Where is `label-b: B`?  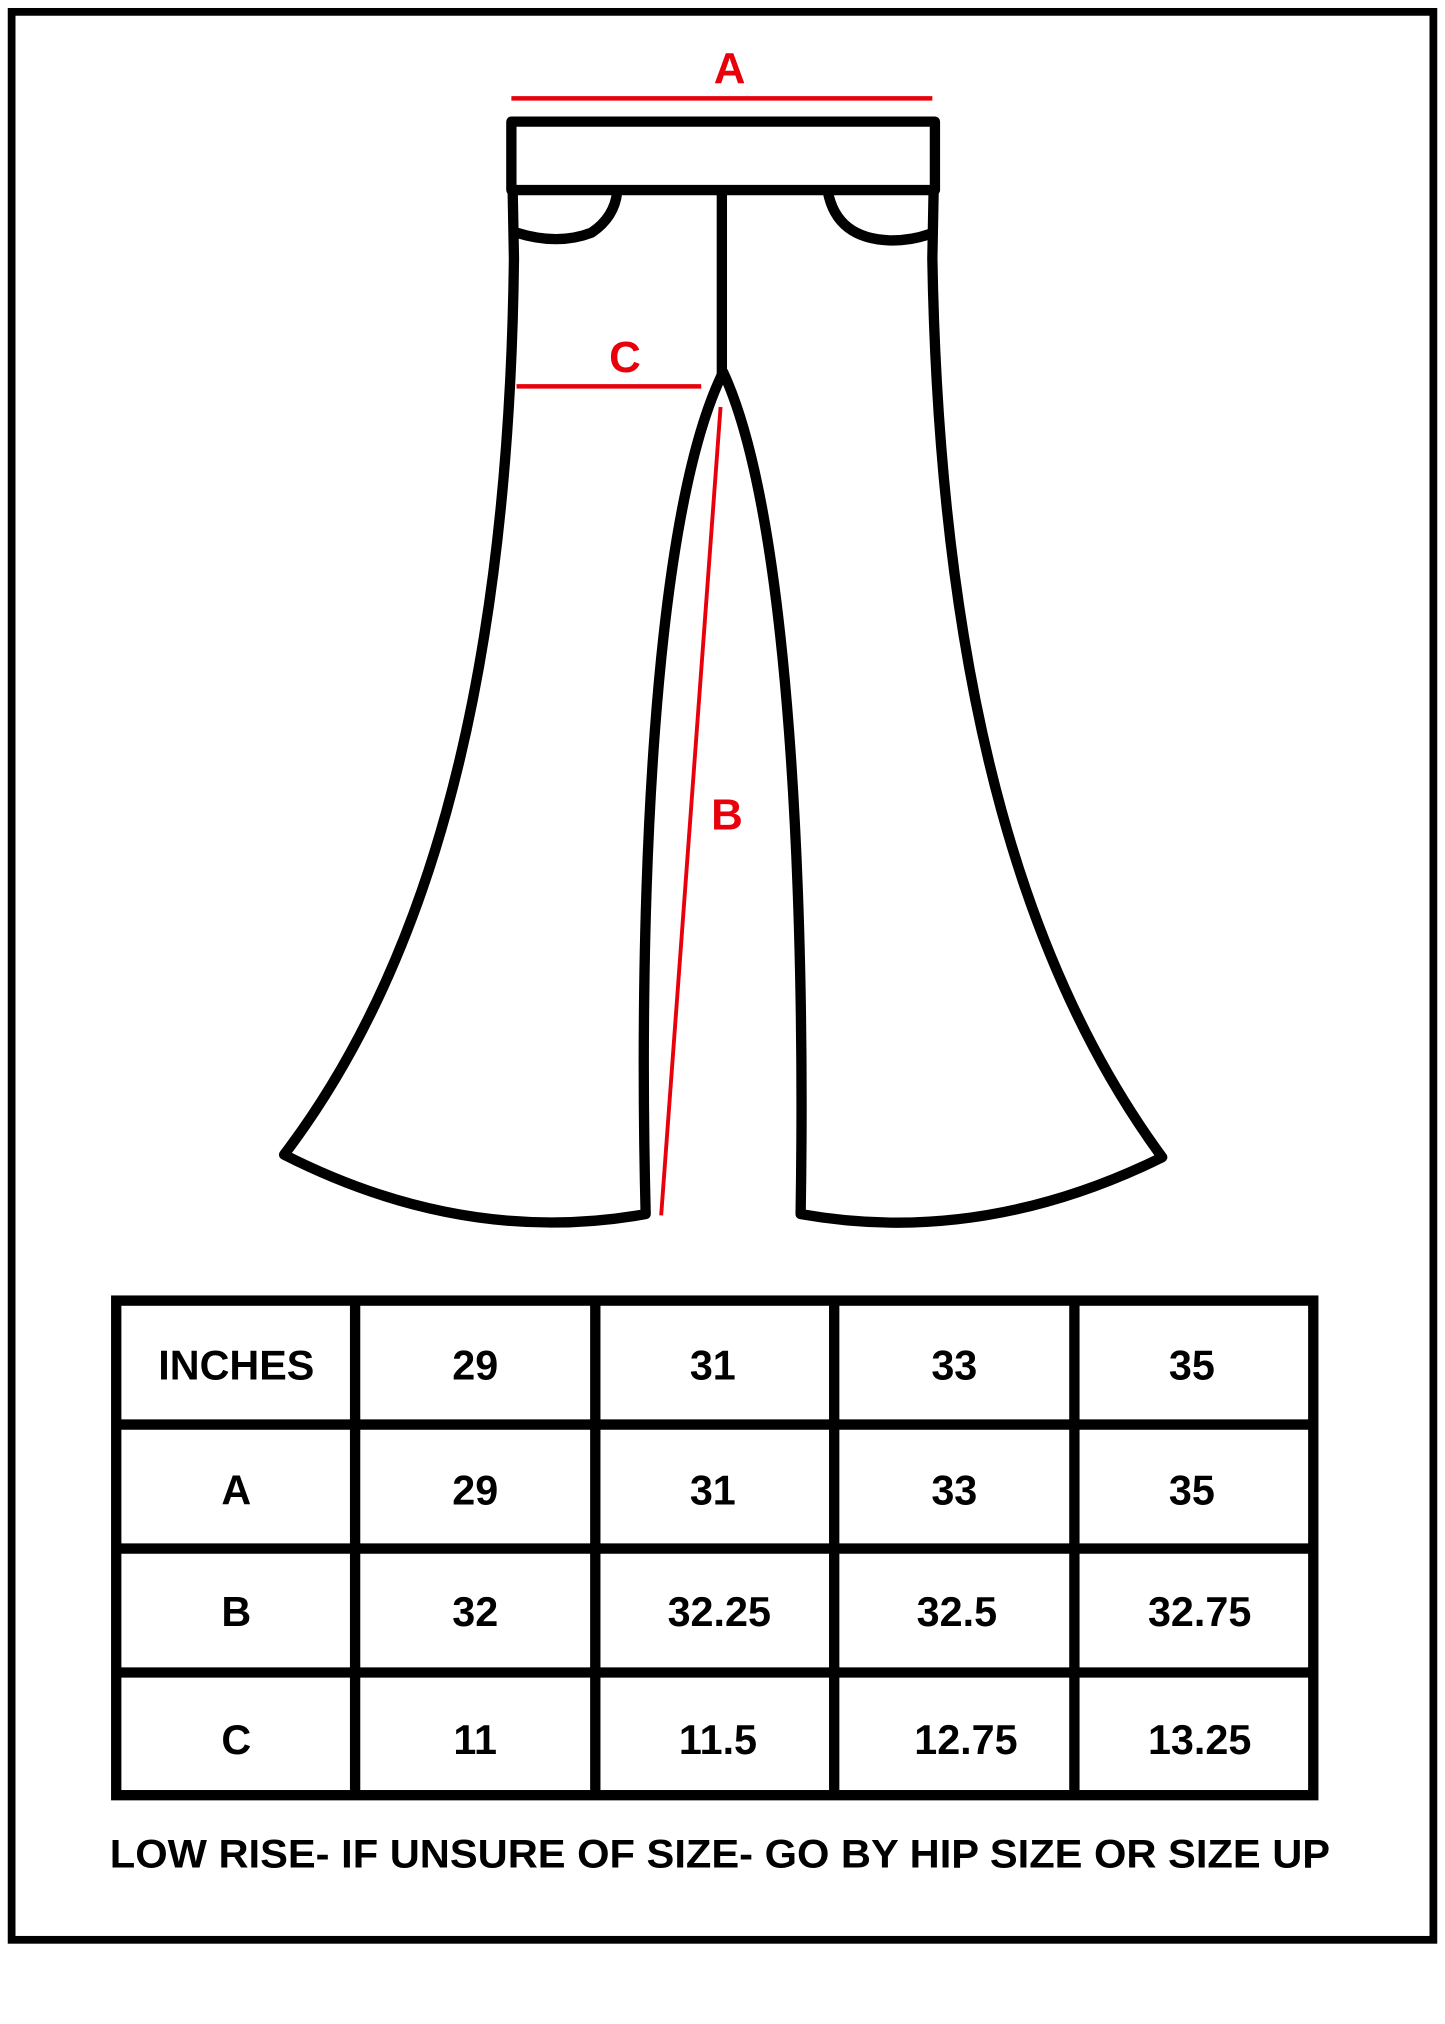 label-b: B is located at coordinates (727, 814).